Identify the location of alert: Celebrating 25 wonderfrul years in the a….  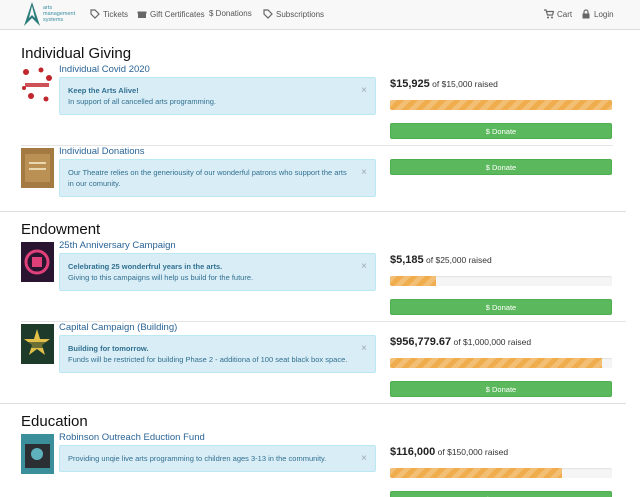
(217, 272).